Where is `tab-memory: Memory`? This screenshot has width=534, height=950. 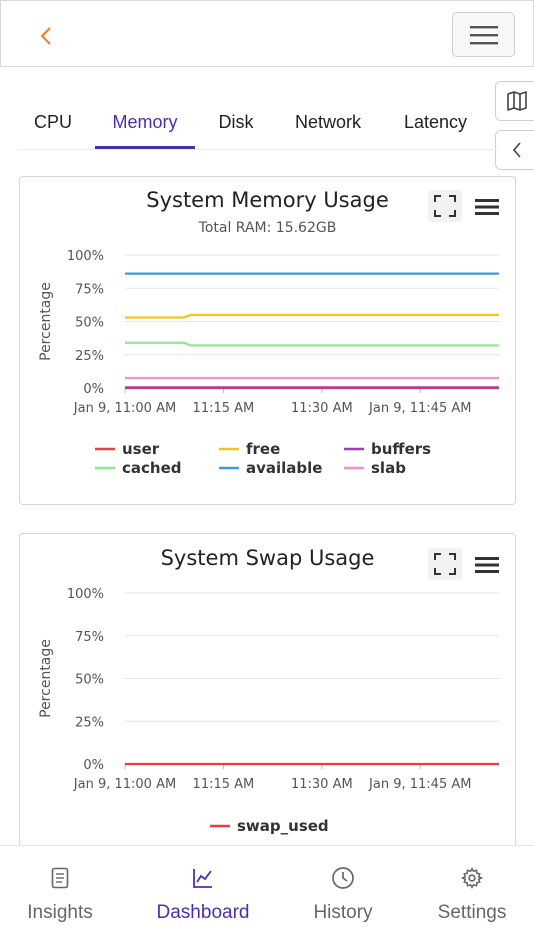
tab-memory: Memory is located at coordinates (145, 121).